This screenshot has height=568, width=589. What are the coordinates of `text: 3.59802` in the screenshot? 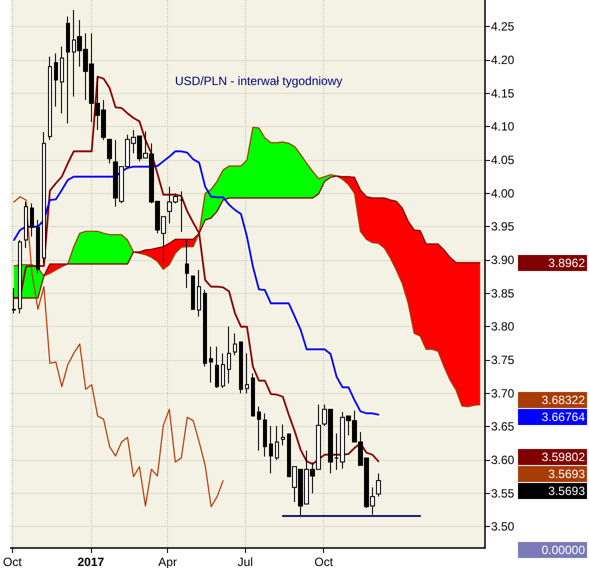 It's located at (564, 457).